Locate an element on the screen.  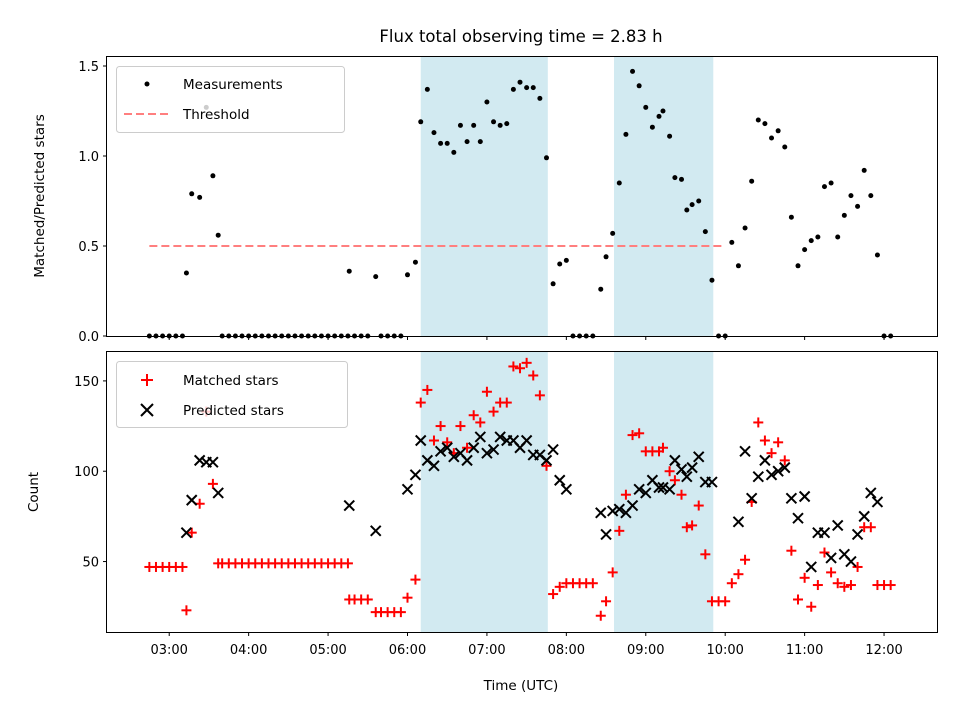
legend-measurements-marker is located at coordinates (147, 84).